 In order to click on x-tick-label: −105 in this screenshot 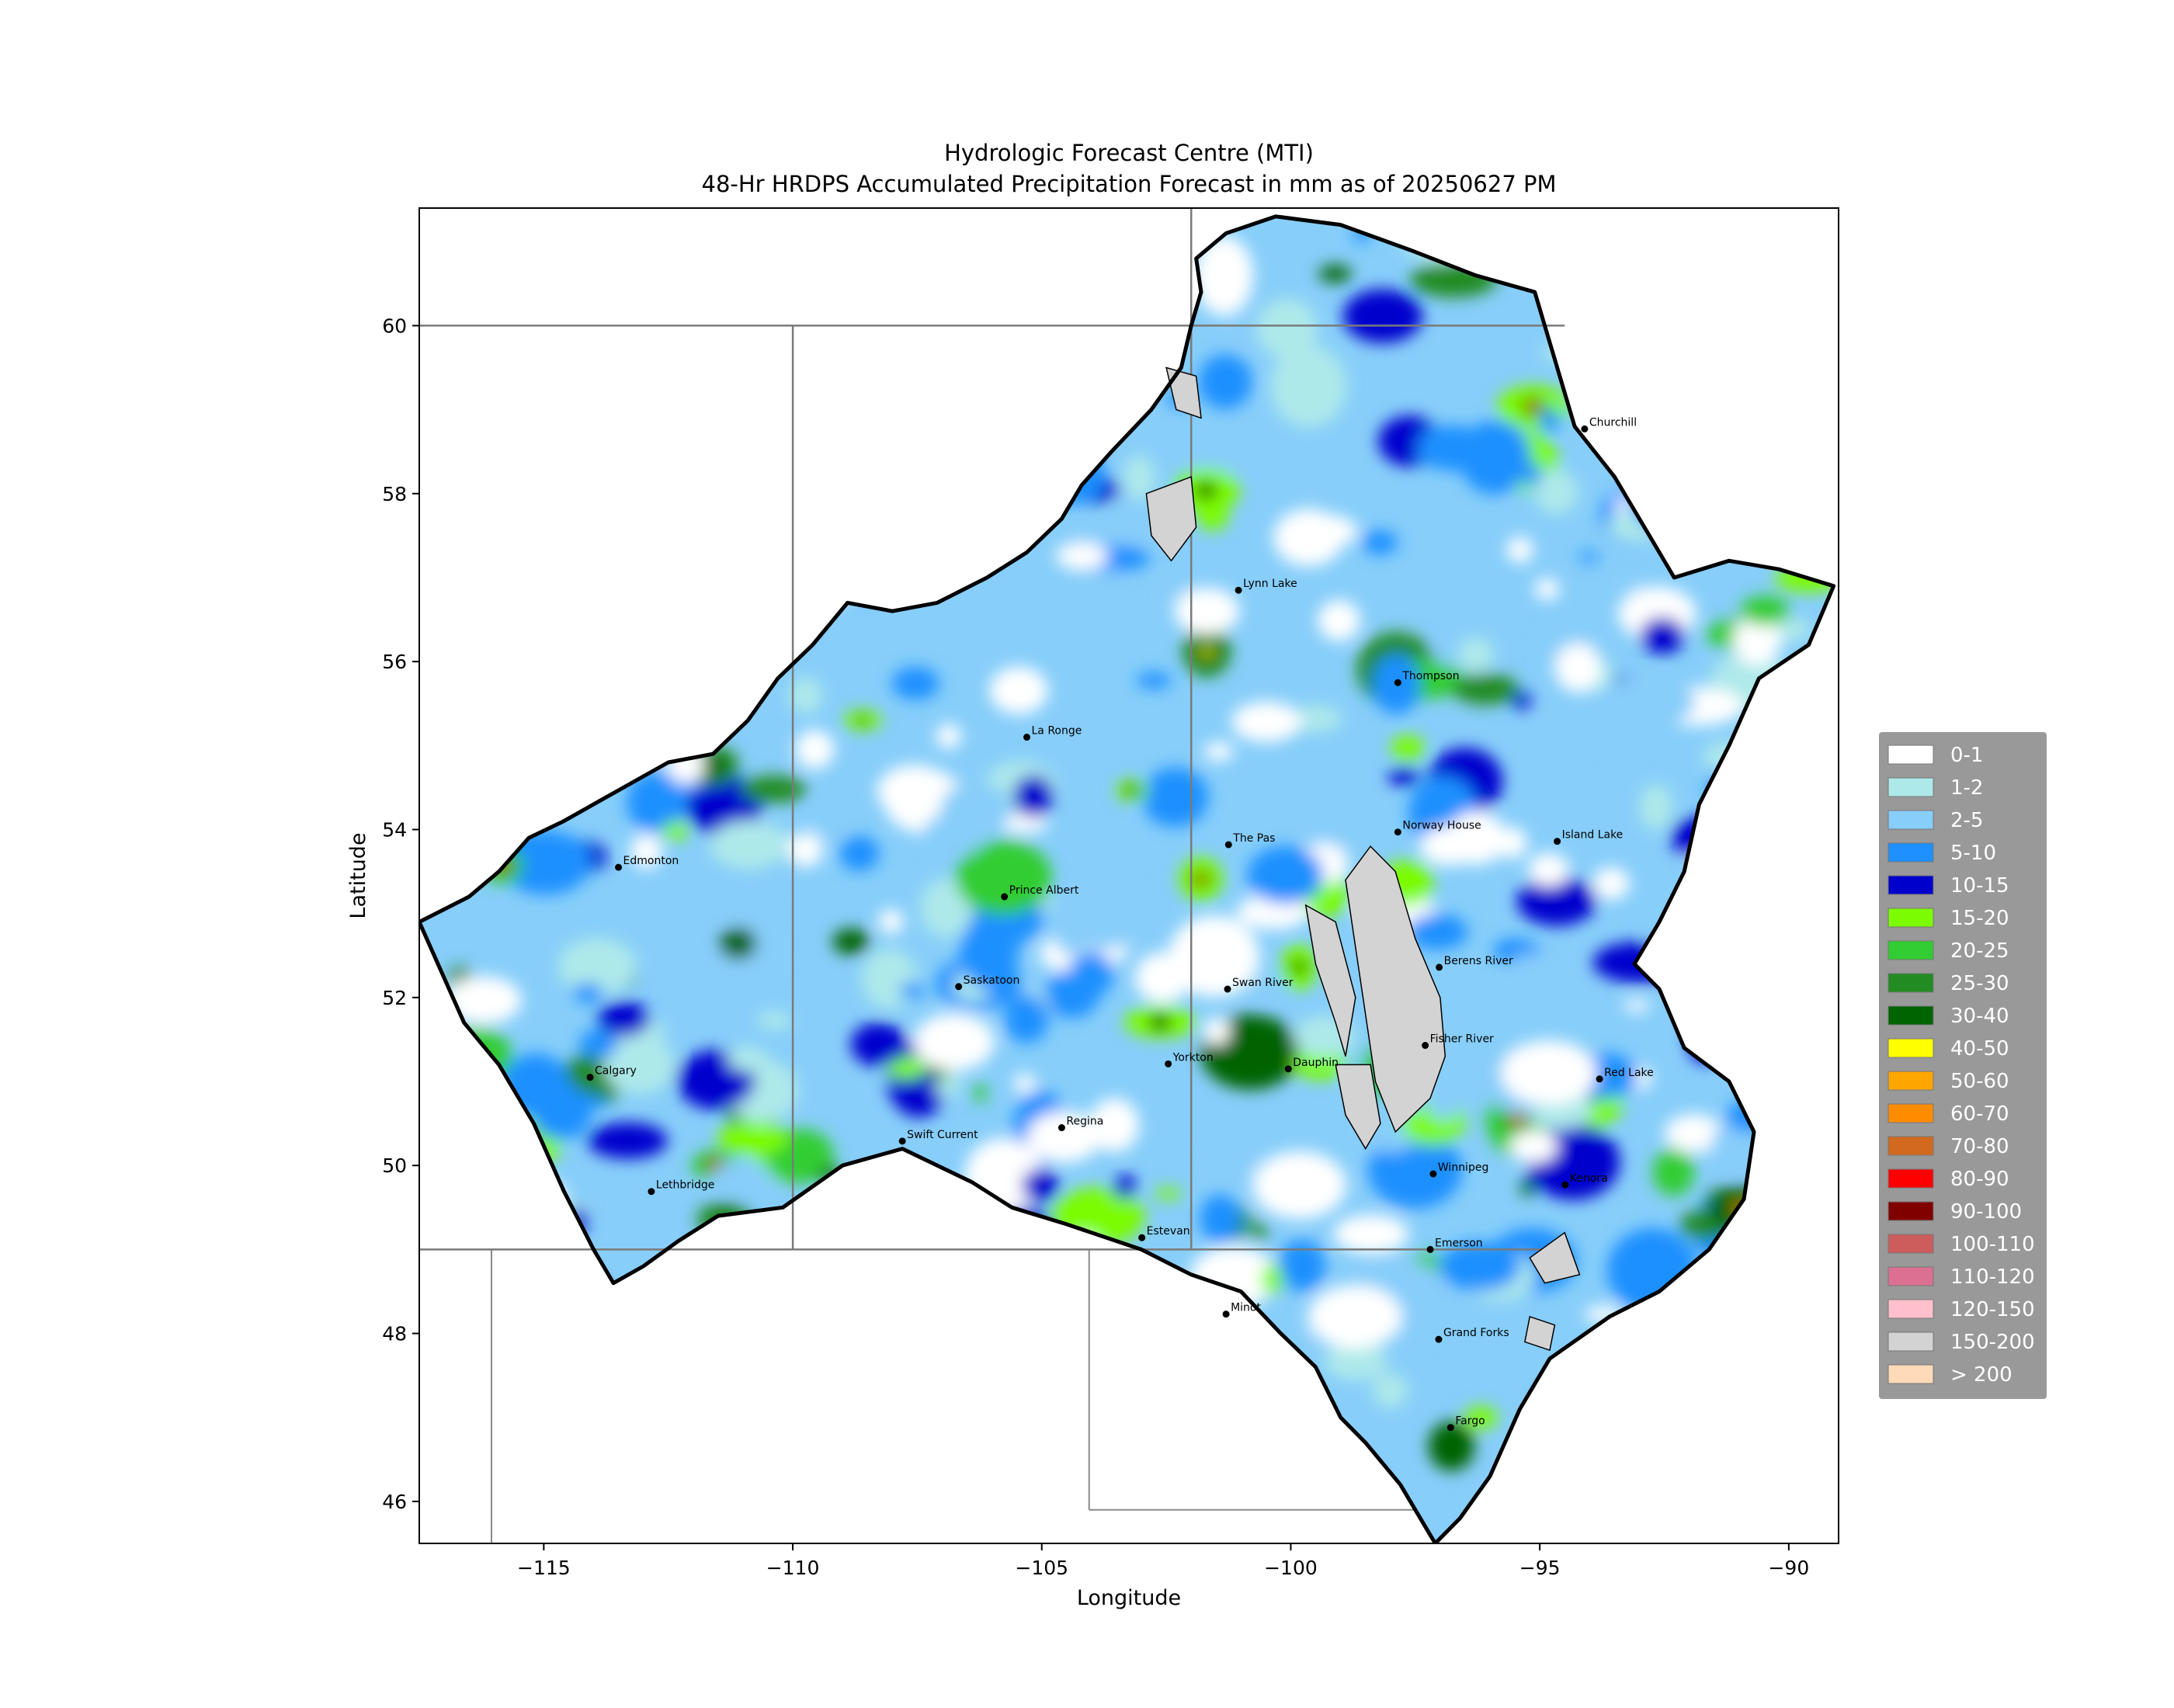, I will do `click(1042, 1568)`.